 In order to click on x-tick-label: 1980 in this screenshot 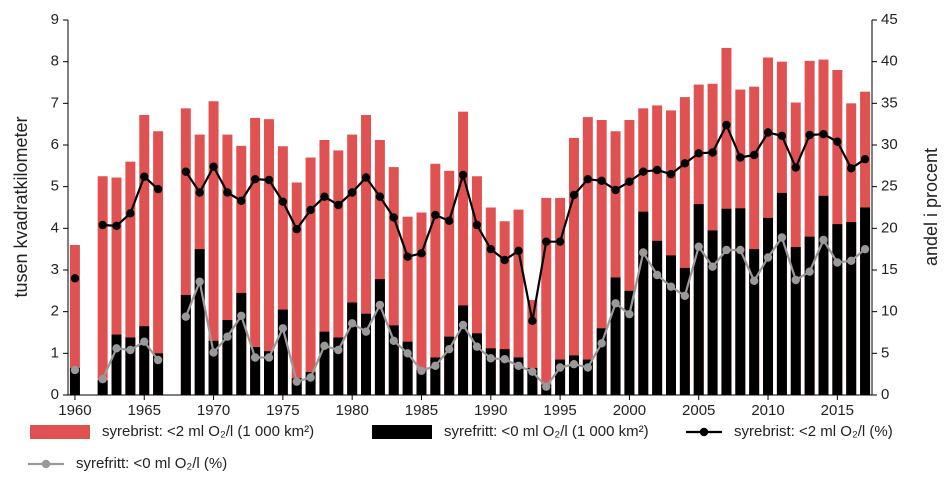, I will do `click(351, 410)`.